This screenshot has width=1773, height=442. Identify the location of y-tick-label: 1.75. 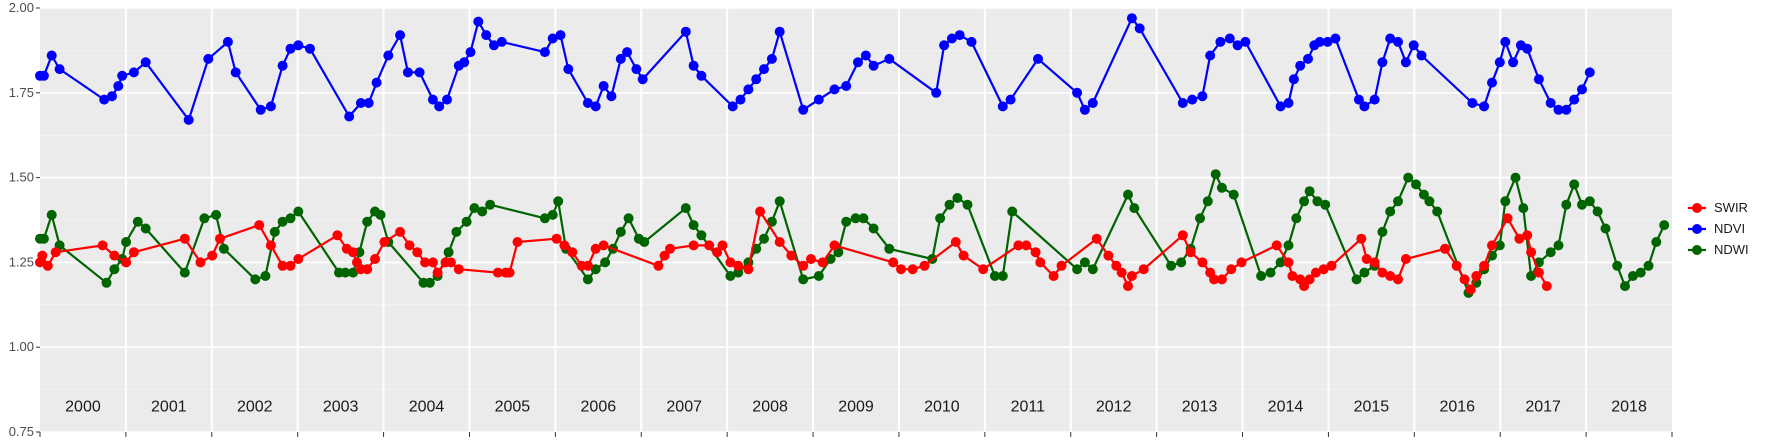
(21, 92).